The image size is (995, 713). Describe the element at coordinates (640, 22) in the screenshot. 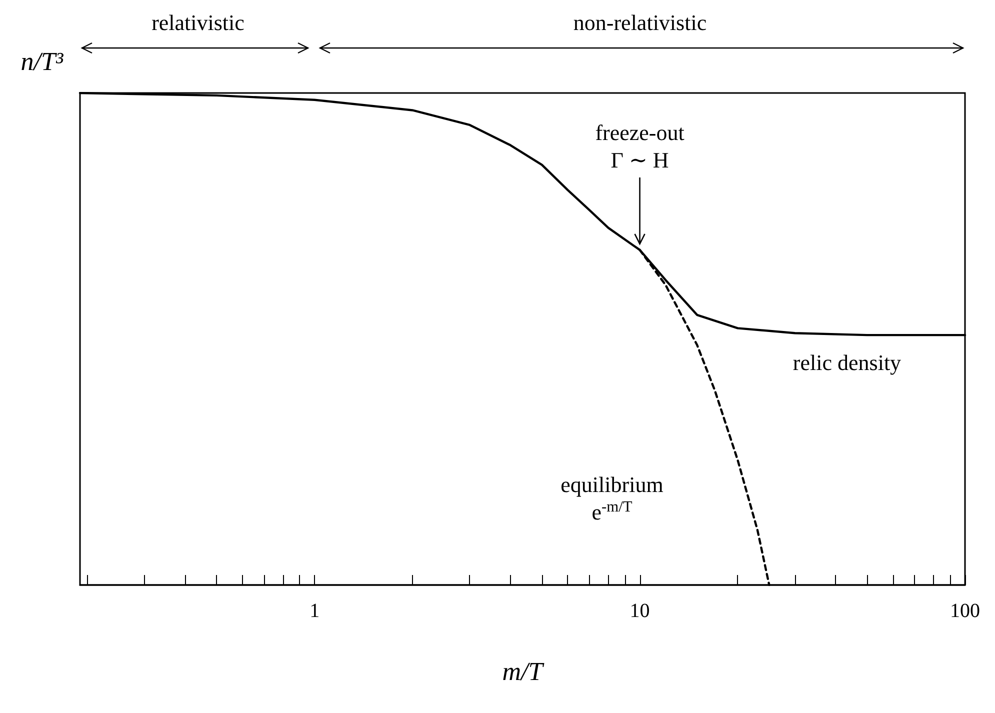

I see `text: non-relativistic` at that location.